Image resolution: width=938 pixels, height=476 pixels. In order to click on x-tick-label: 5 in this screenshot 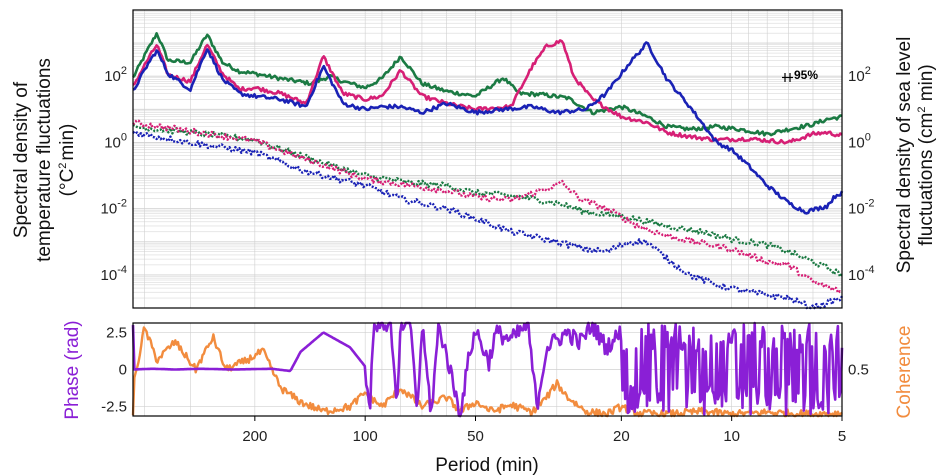, I will do `click(842, 436)`.